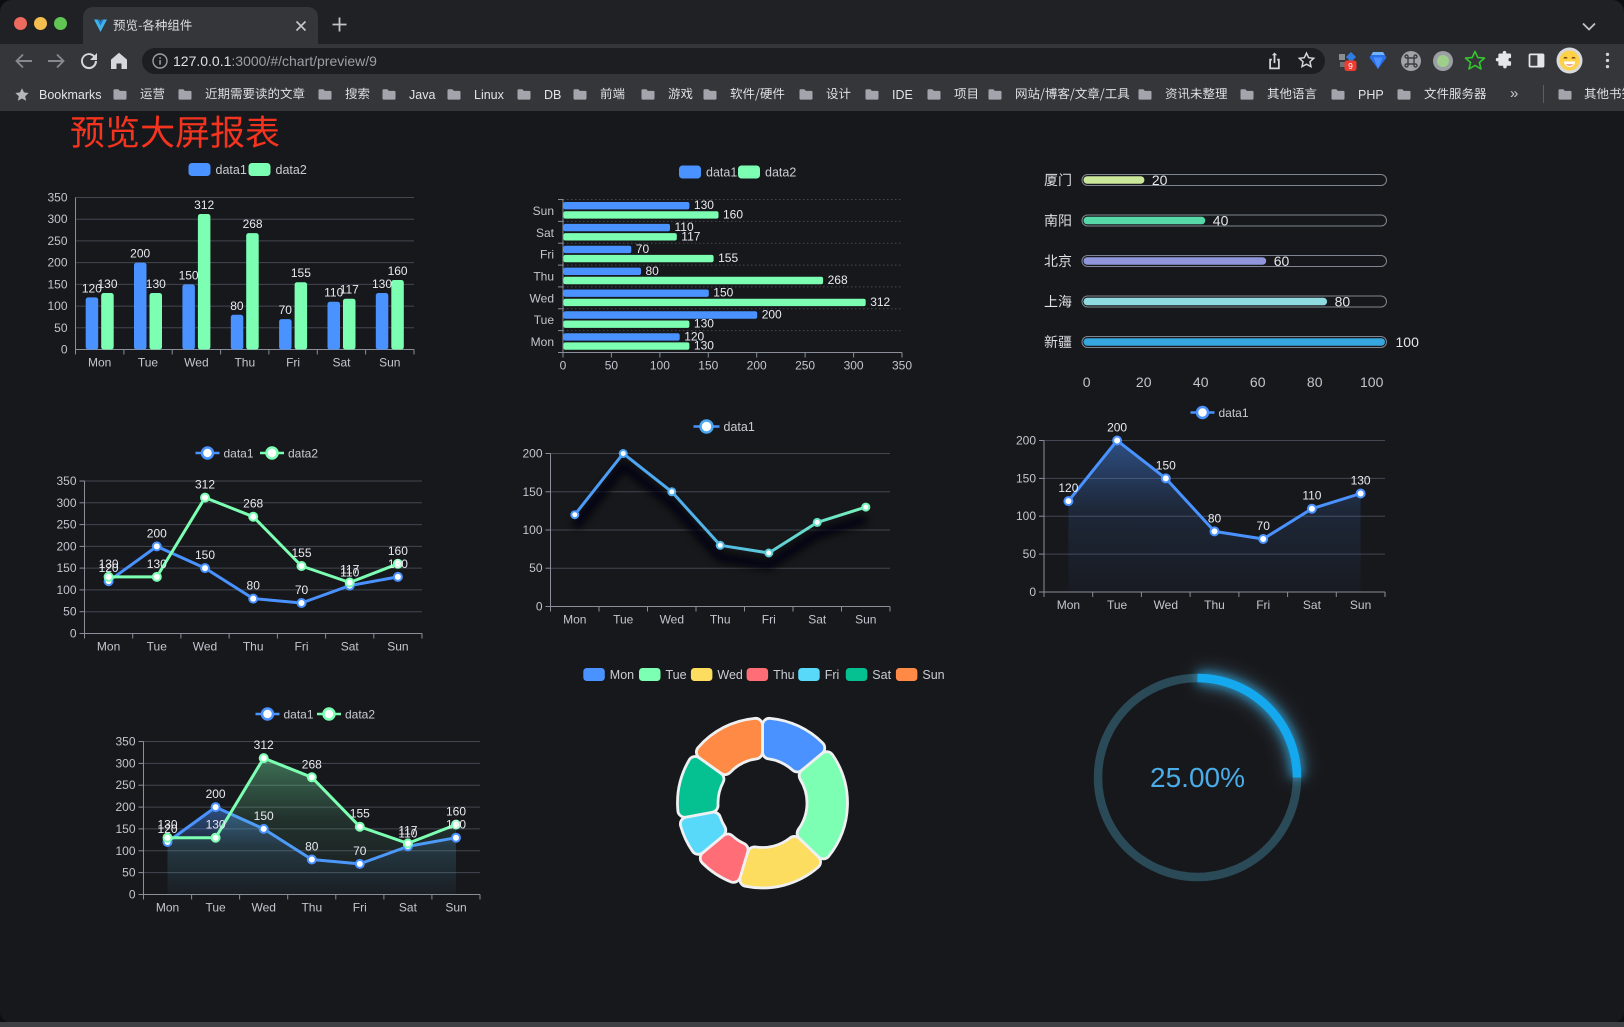  What do you see at coordinates (360, 851) in the screenshot?
I see `svg-text: 70` at bounding box center [360, 851].